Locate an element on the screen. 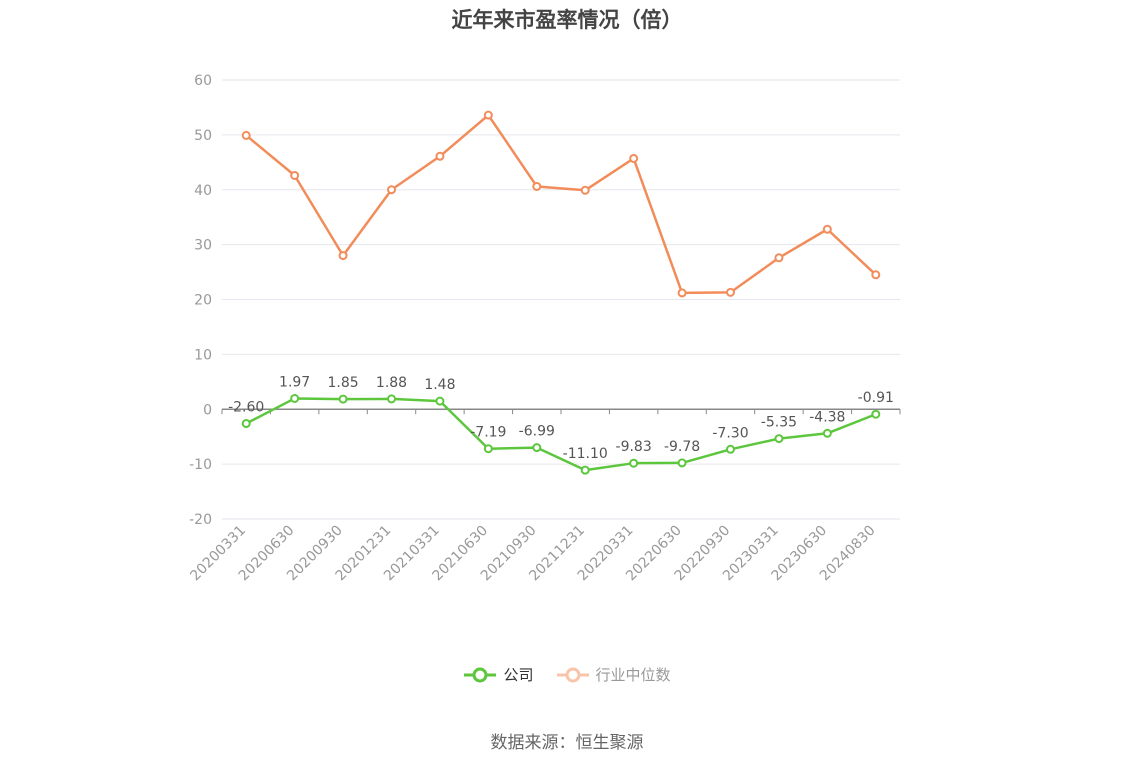  y-tick-label: 30 is located at coordinates (203, 246).